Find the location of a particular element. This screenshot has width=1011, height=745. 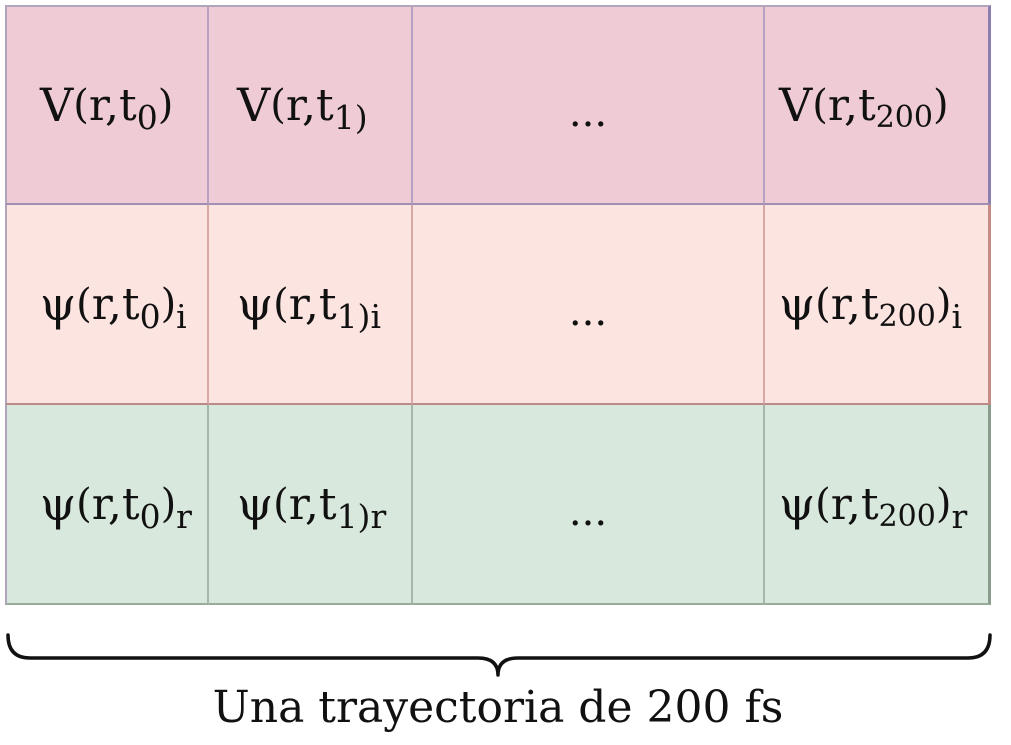

psi-real-cell-t1: ψ(r,t 1) r is located at coordinates (311, 505).